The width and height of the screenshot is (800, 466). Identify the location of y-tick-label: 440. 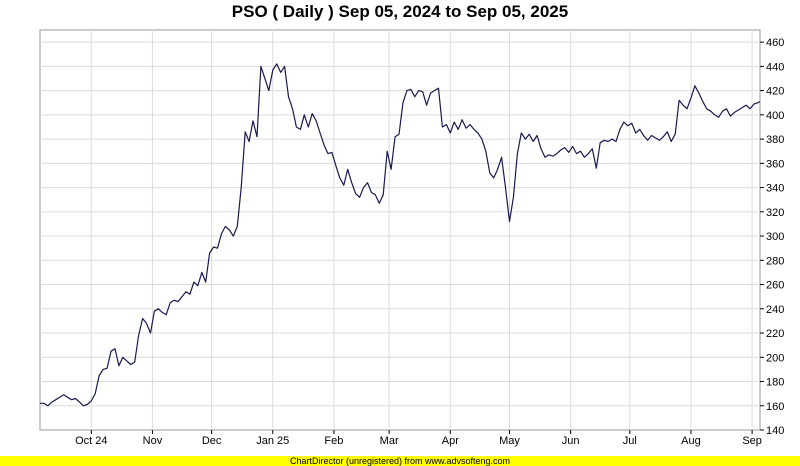
(775, 67).